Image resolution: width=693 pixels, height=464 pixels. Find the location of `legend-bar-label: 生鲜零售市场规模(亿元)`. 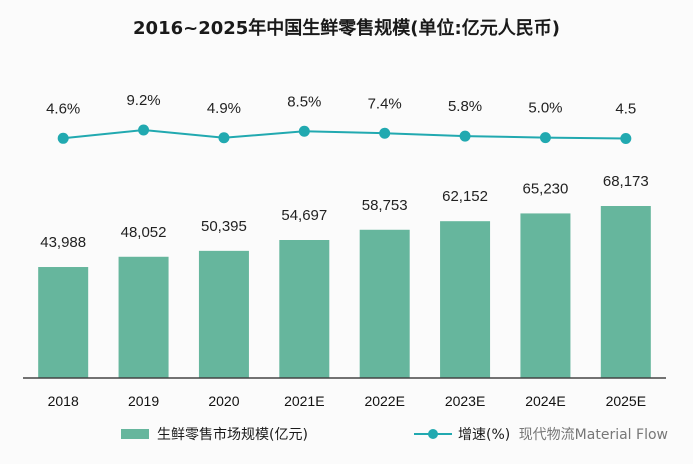

legend-bar-label: 生鲜零售市场规模(亿元) is located at coordinates (232, 435).